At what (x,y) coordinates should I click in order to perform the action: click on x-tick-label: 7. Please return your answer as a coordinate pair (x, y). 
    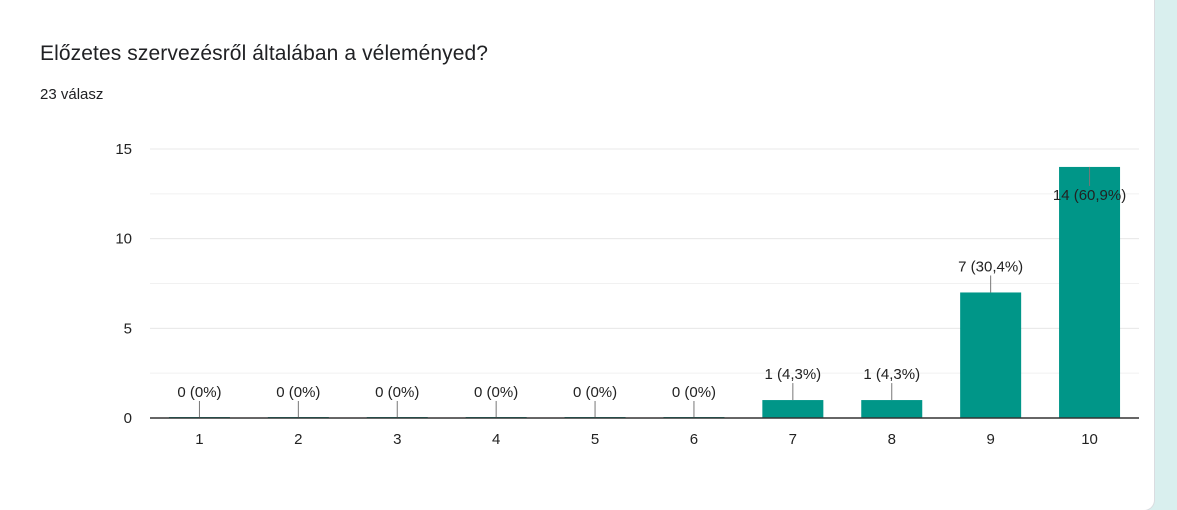
    Looking at the image, I should click on (793, 439).